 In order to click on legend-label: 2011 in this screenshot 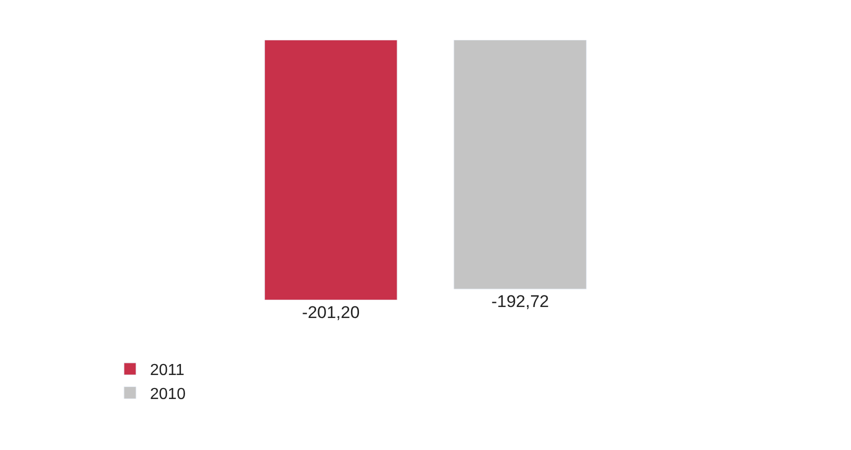, I will do `click(167, 371)`.